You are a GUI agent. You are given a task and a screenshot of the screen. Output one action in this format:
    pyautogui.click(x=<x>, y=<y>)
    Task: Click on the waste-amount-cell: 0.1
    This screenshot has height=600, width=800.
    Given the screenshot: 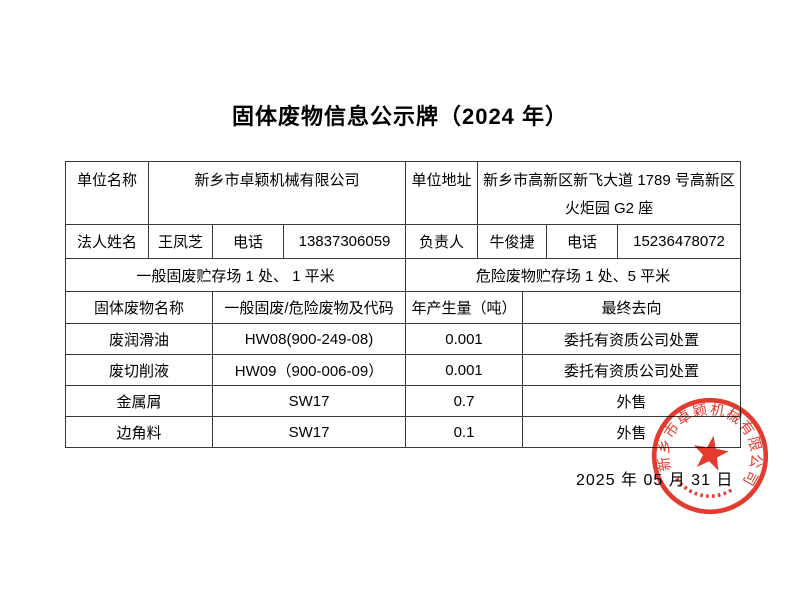 What is the action you would take?
    pyautogui.click(x=464, y=432)
    